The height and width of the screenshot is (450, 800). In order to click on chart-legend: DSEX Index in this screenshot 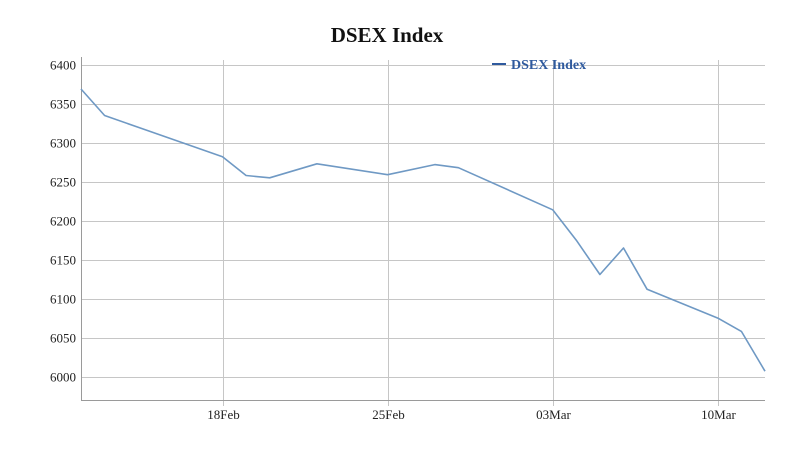, I will do `click(539, 65)`.